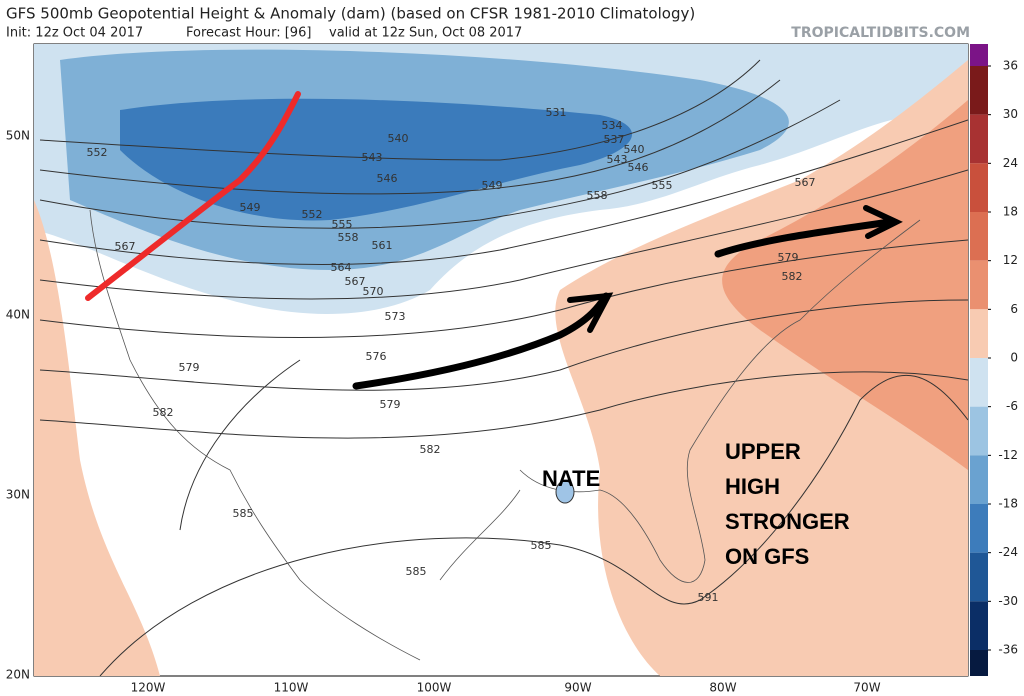 The width and height of the screenshot is (1024, 696). I want to click on annotation: STRONGER, so click(787, 521).